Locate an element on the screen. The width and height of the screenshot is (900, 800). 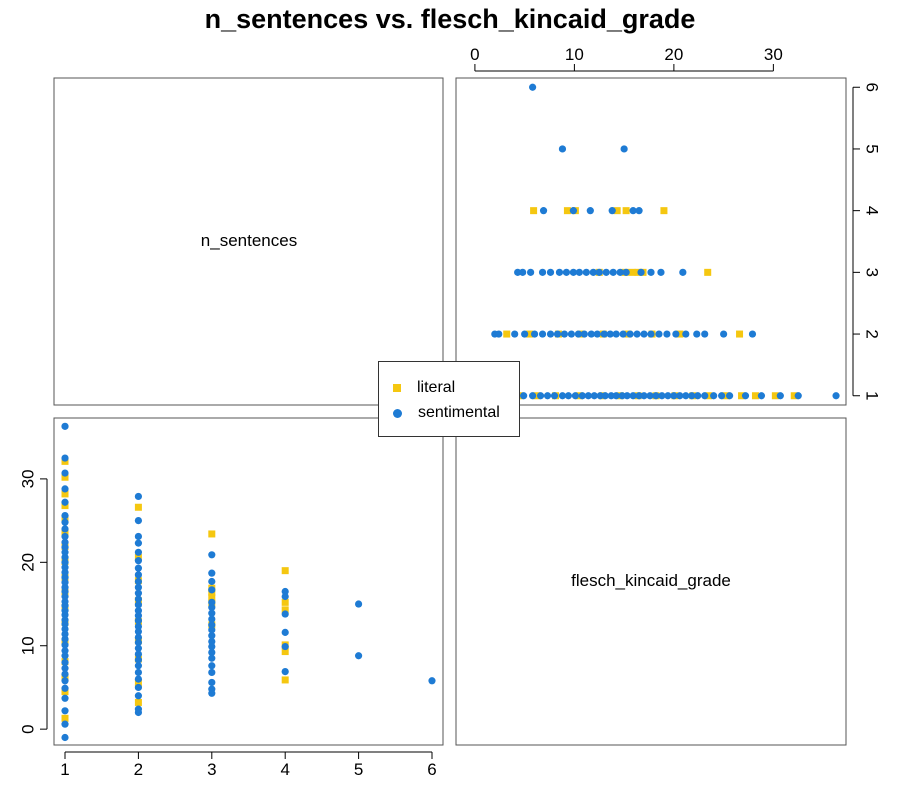
legend: literal sentimental is located at coordinates (449, 399).